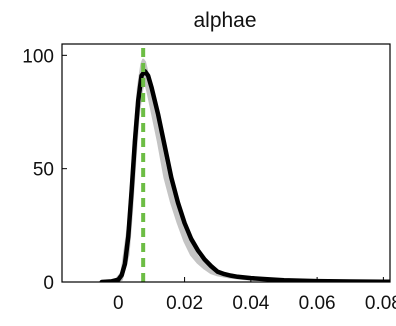 This screenshot has width=396, height=326. I want to click on chart-title: alphae, so click(224, 20).